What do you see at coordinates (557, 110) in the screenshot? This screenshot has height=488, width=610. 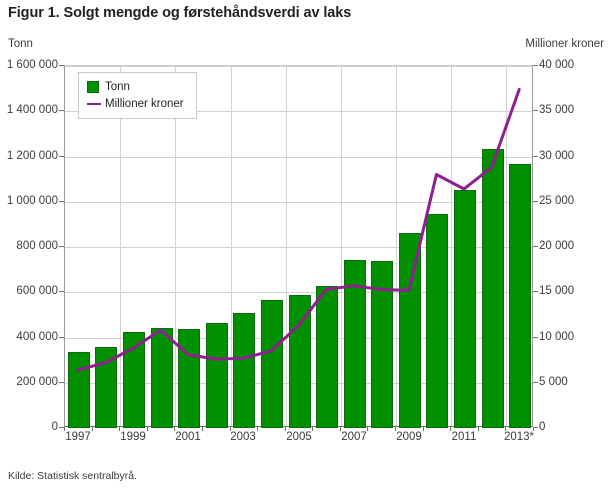 I see `y-axis-right-tick-label: 35 000` at bounding box center [557, 110].